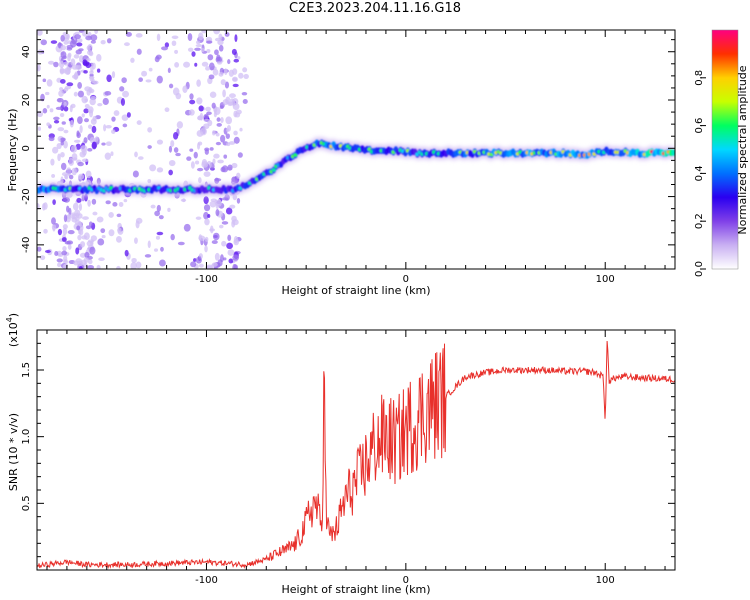 Image resolution: width=750 pixels, height=600 pixels. I want to click on y-tick-label: 1.5, so click(26, 370).